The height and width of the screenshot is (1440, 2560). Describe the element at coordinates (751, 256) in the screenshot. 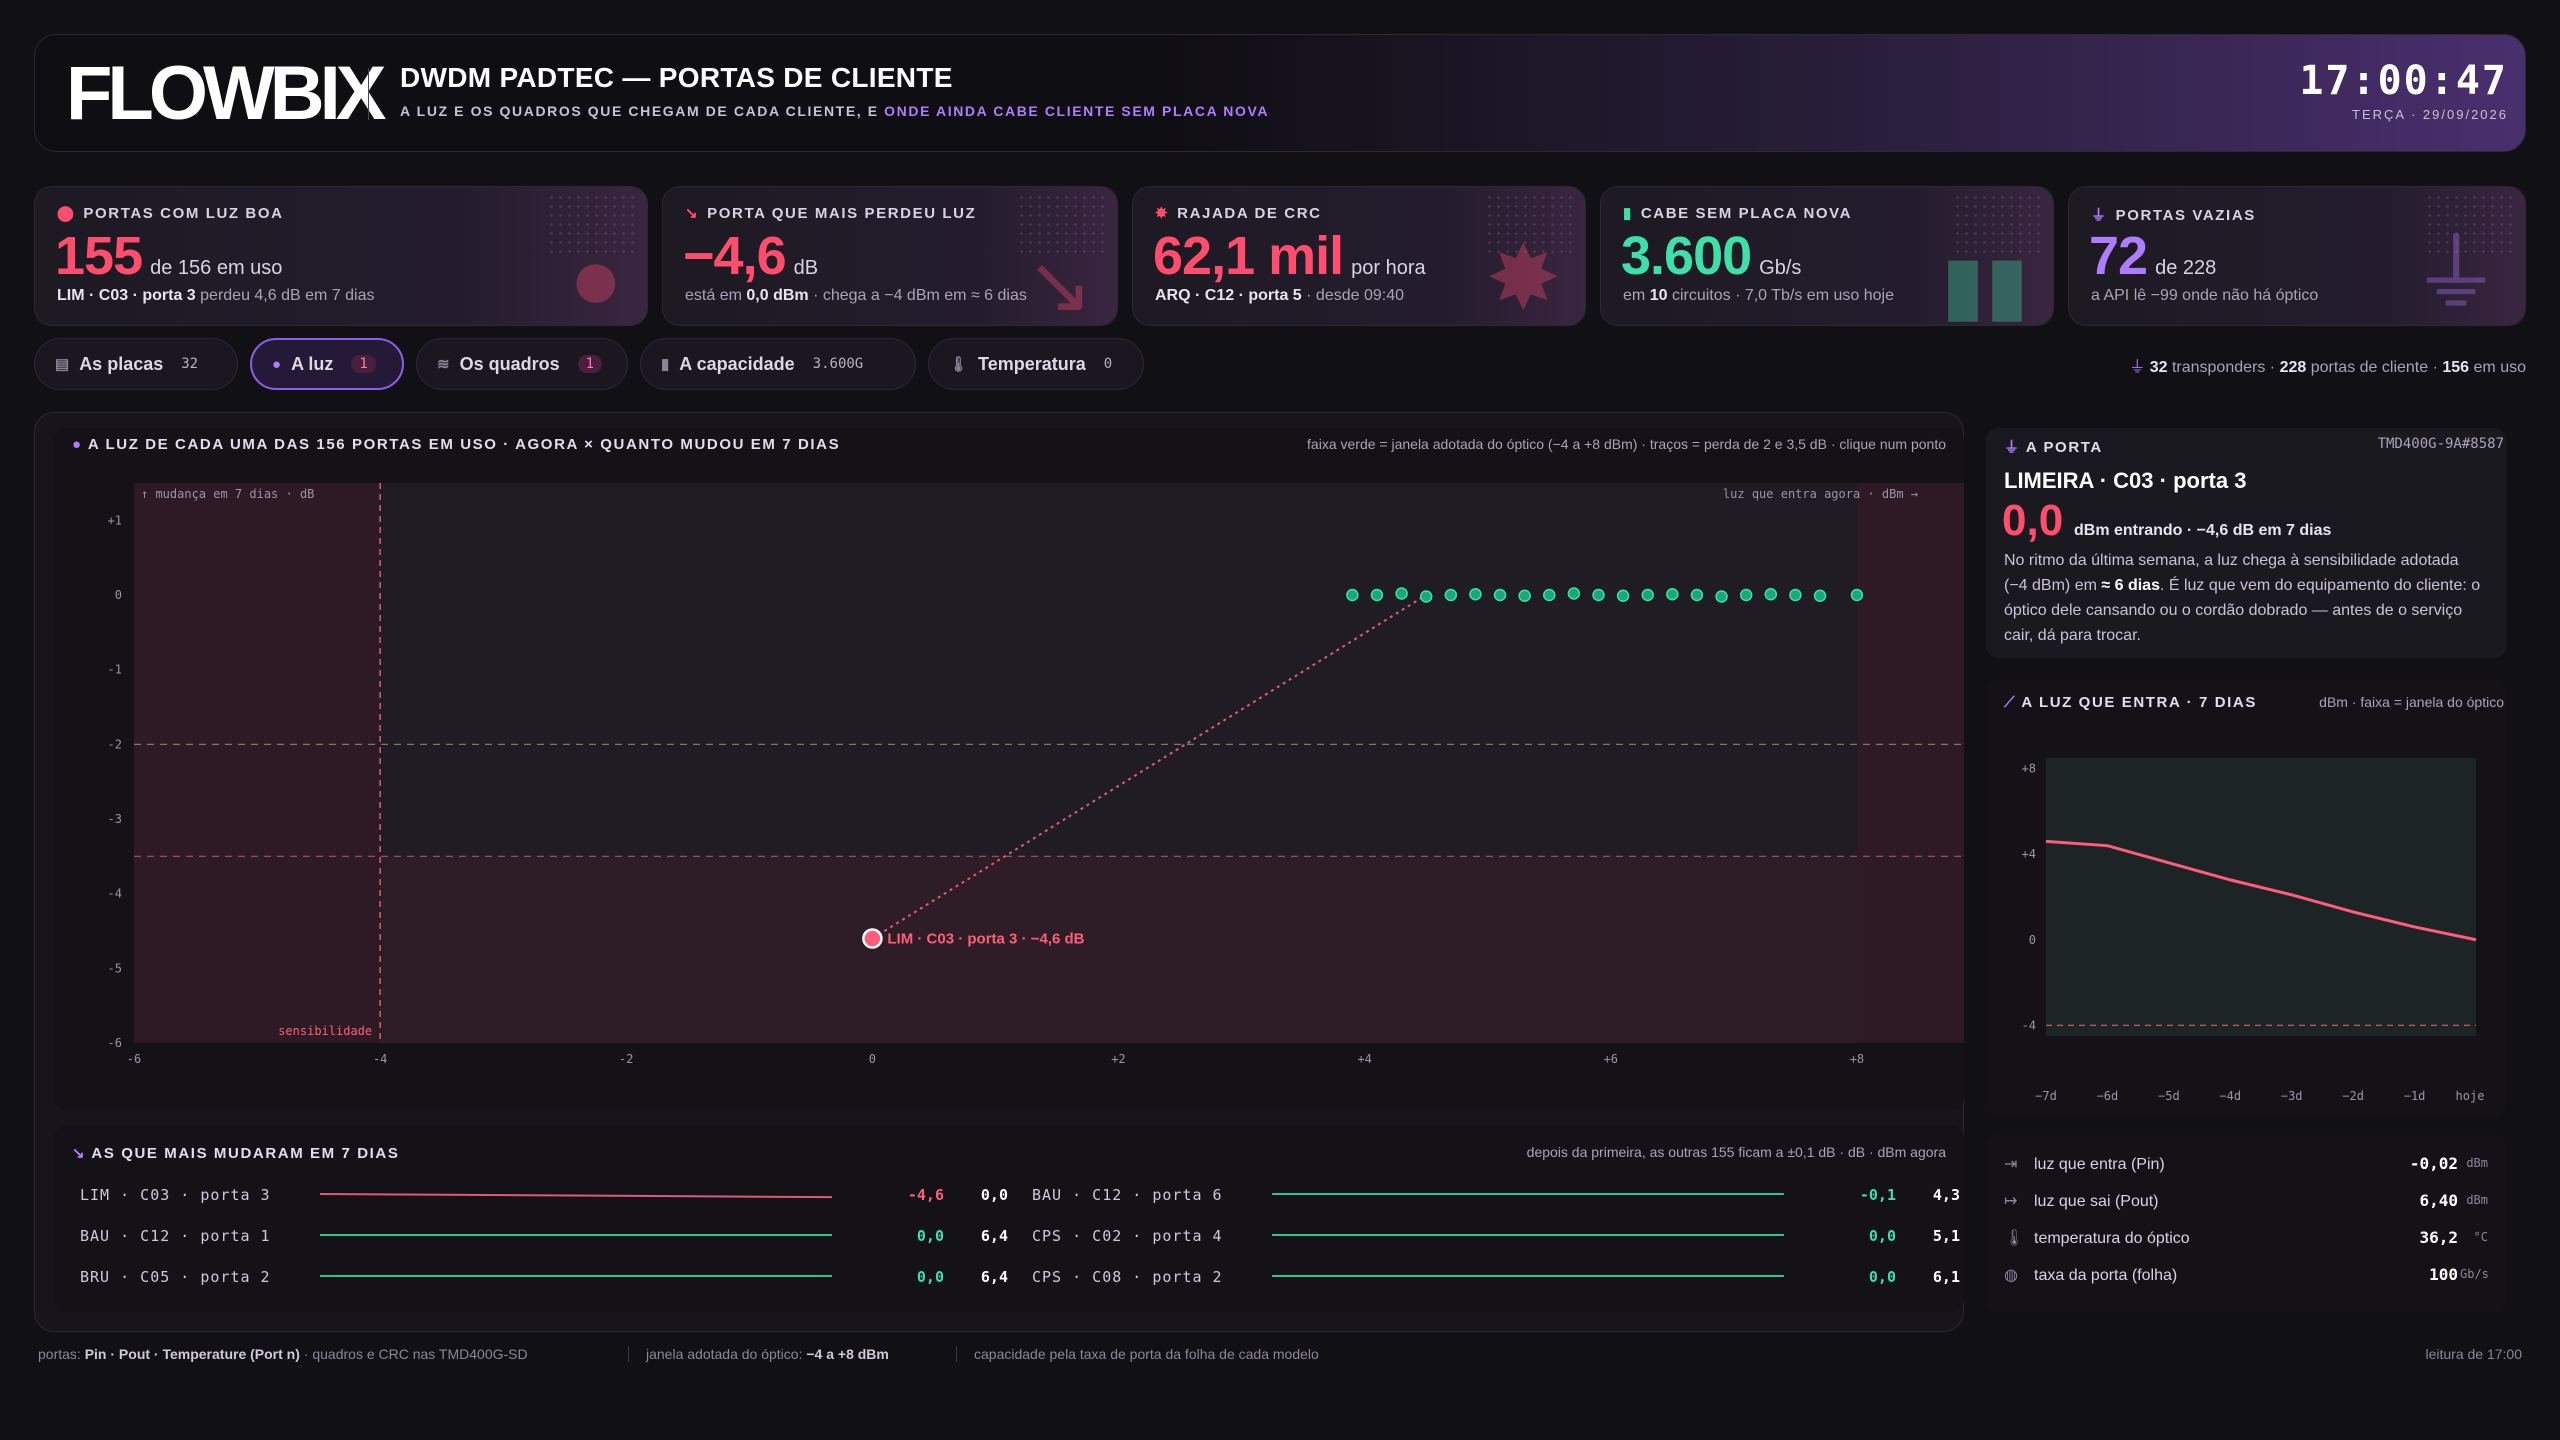

I see `kpi-value: −4,6 dB` at that location.